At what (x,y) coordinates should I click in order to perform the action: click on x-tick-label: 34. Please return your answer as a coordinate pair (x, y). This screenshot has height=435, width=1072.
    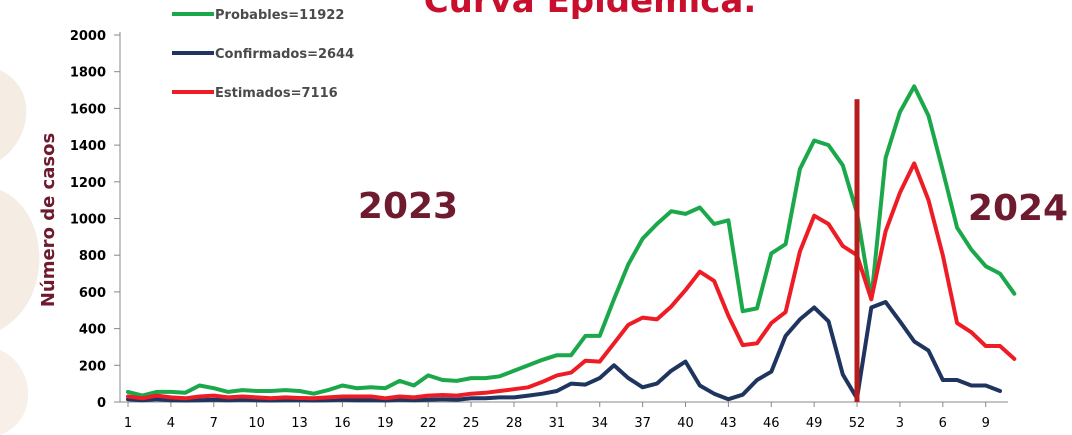
    Looking at the image, I should click on (599, 423).